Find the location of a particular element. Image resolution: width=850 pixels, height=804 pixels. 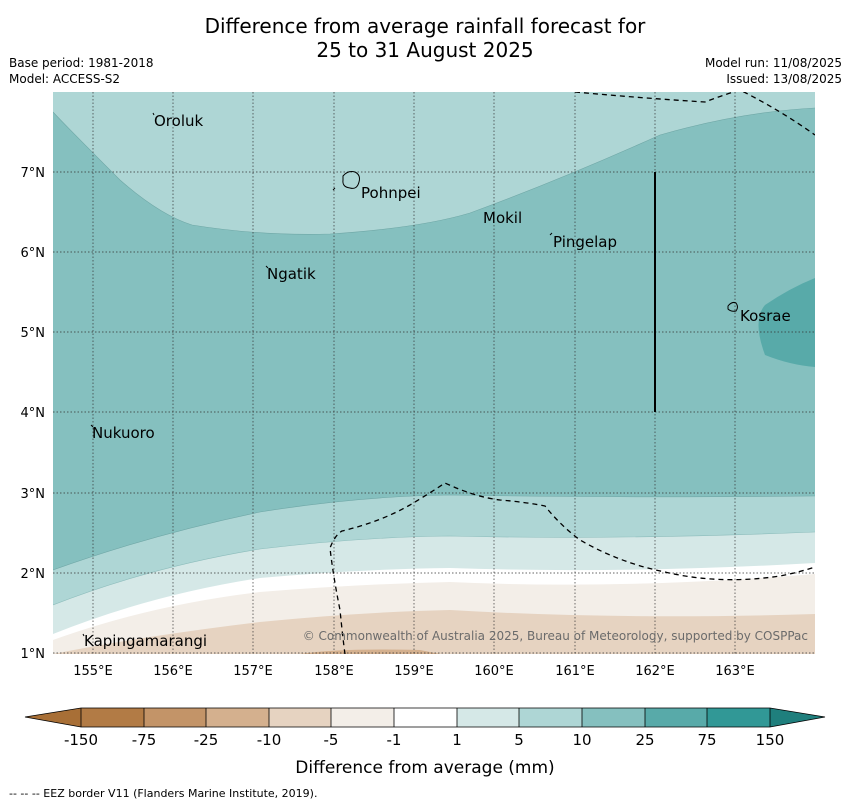

place-label-kapingamarangi: Kapingamarangi is located at coordinates (145, 641).